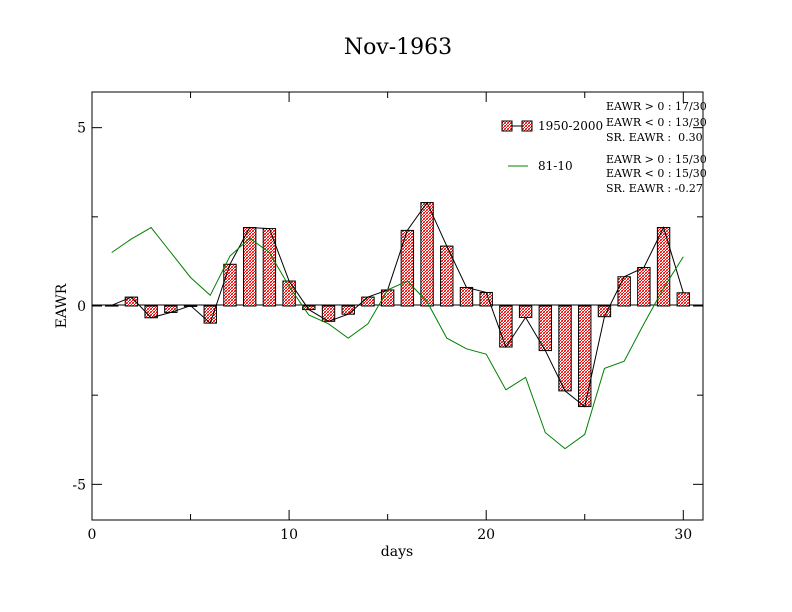 This screenshot has height=612, width=792. I want to click on x-tick-label: 20, so click(486, 535).